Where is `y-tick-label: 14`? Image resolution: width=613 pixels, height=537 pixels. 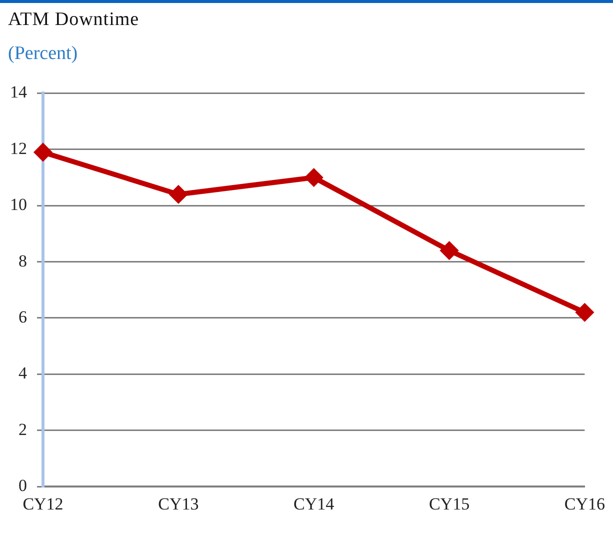 y-tick-label: 14 is located at coordinates (19, 92).